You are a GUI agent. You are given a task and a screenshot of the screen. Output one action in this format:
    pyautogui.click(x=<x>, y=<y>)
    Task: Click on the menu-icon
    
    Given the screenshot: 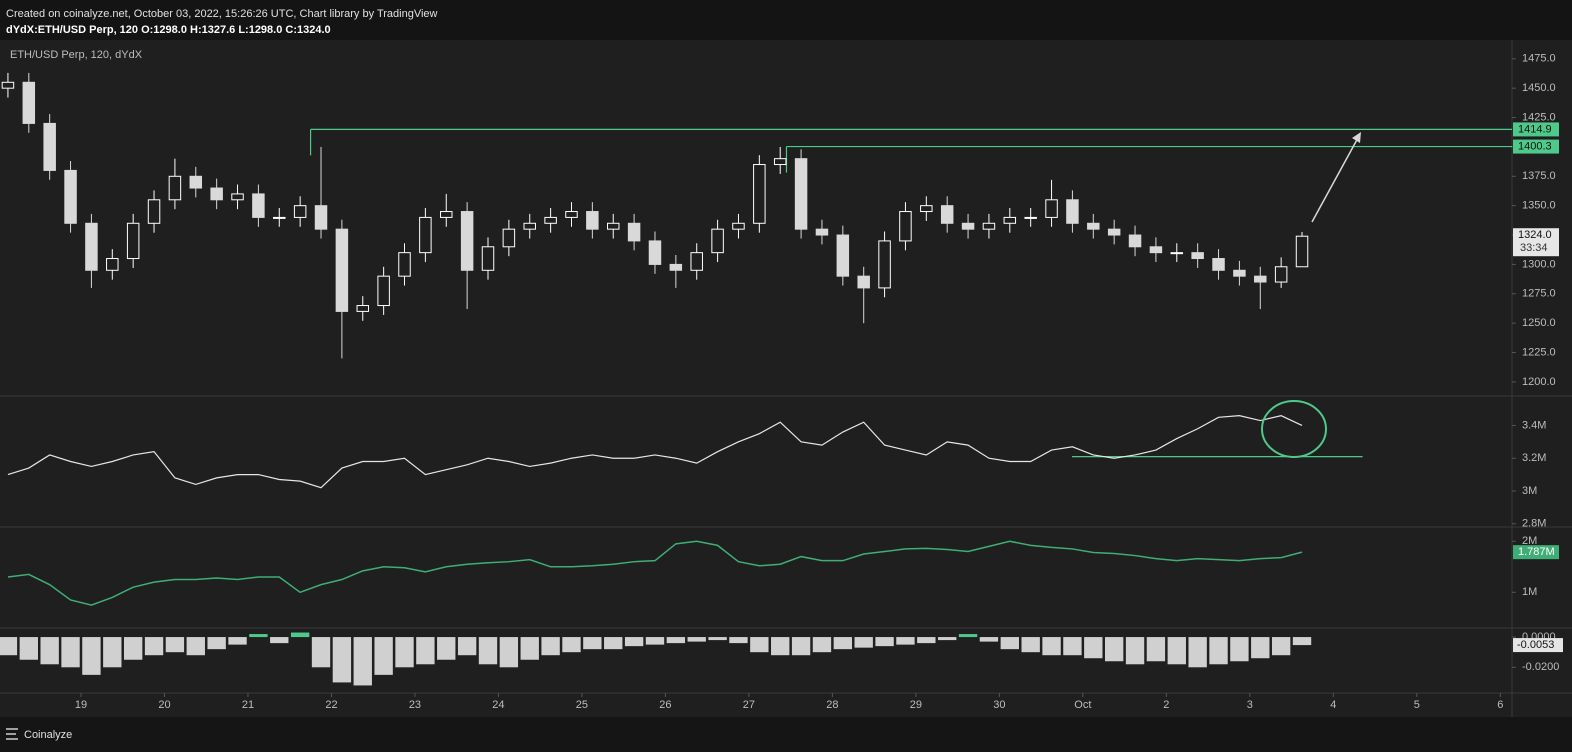 What is the action you would take?
    pyautogui.click(x=12, y=734)
    